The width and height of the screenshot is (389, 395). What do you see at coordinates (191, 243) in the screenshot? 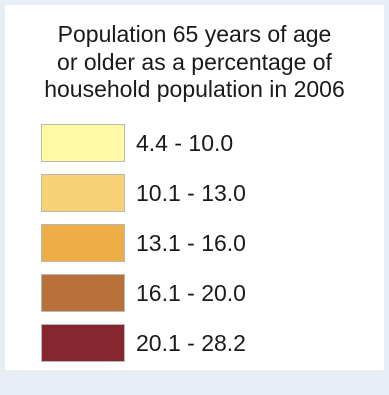
I see `legend-label-3: 13.1 - 16.0` at bounding box center [191, 243].